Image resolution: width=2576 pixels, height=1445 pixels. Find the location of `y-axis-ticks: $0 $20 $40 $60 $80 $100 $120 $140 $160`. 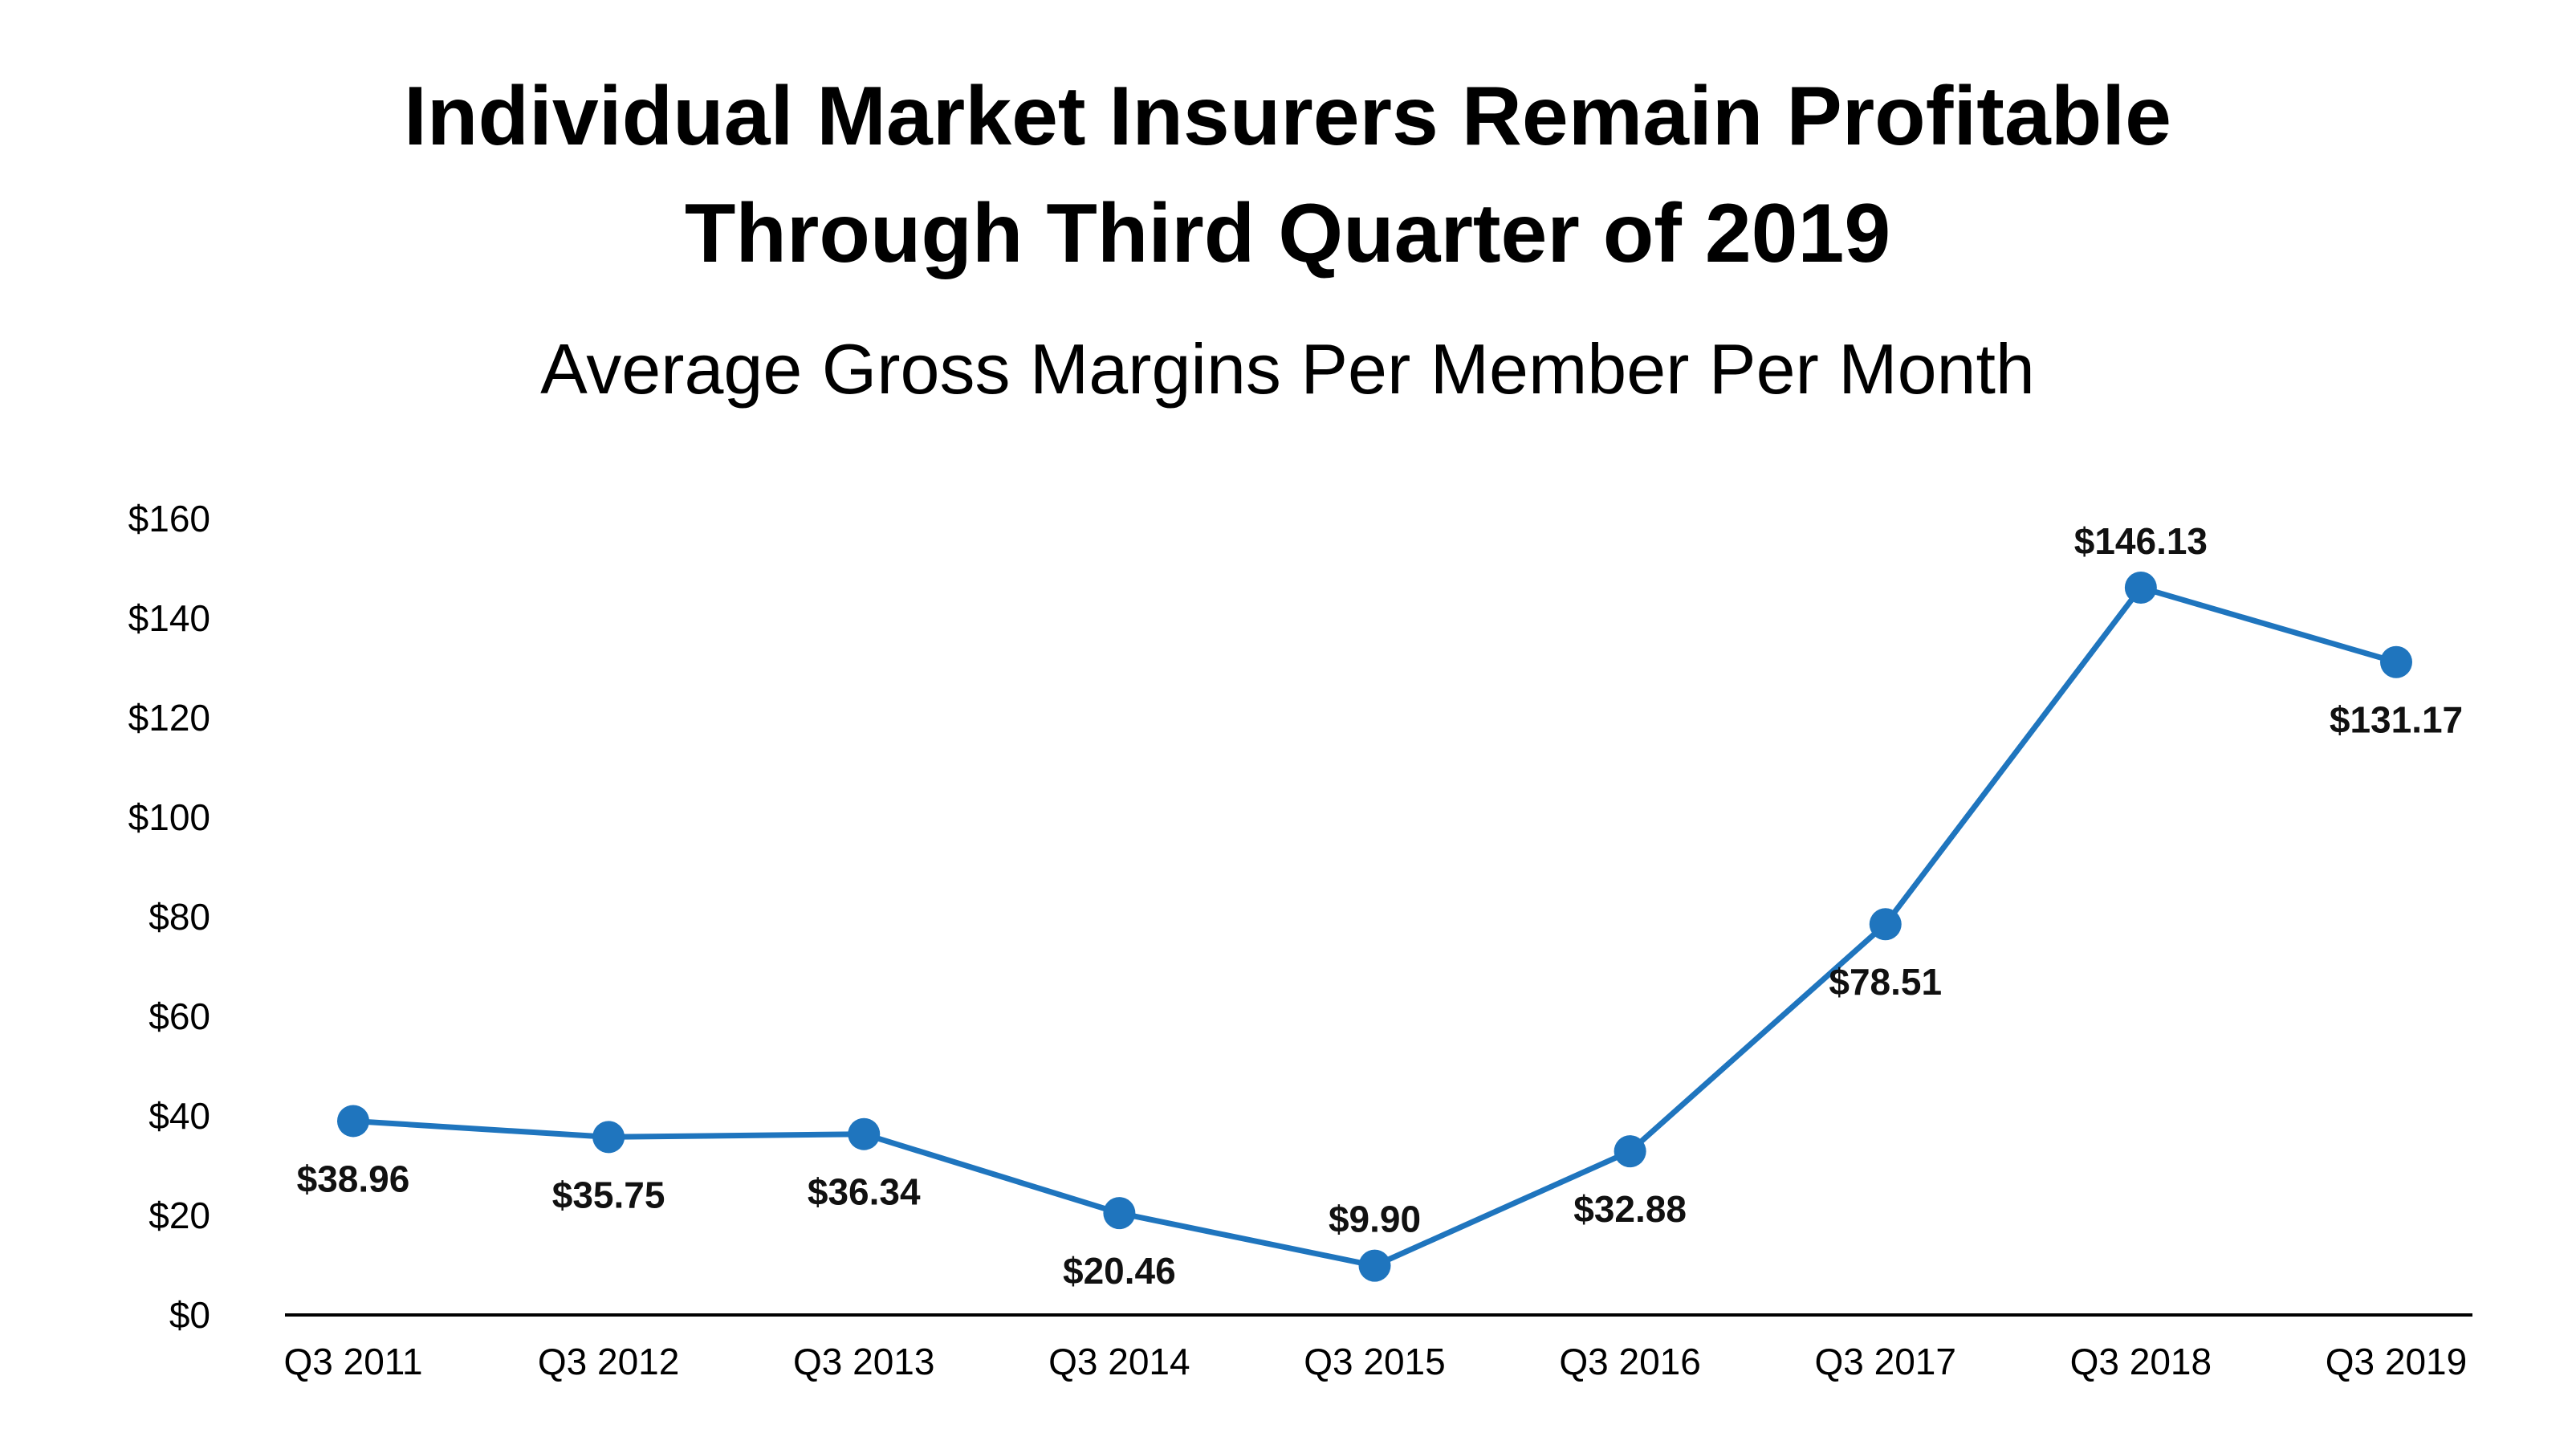

y-axis-ticks: $0 $20 $40 $60 $80 $100 $120 $140 $160 is located at coordinates (169, 917).